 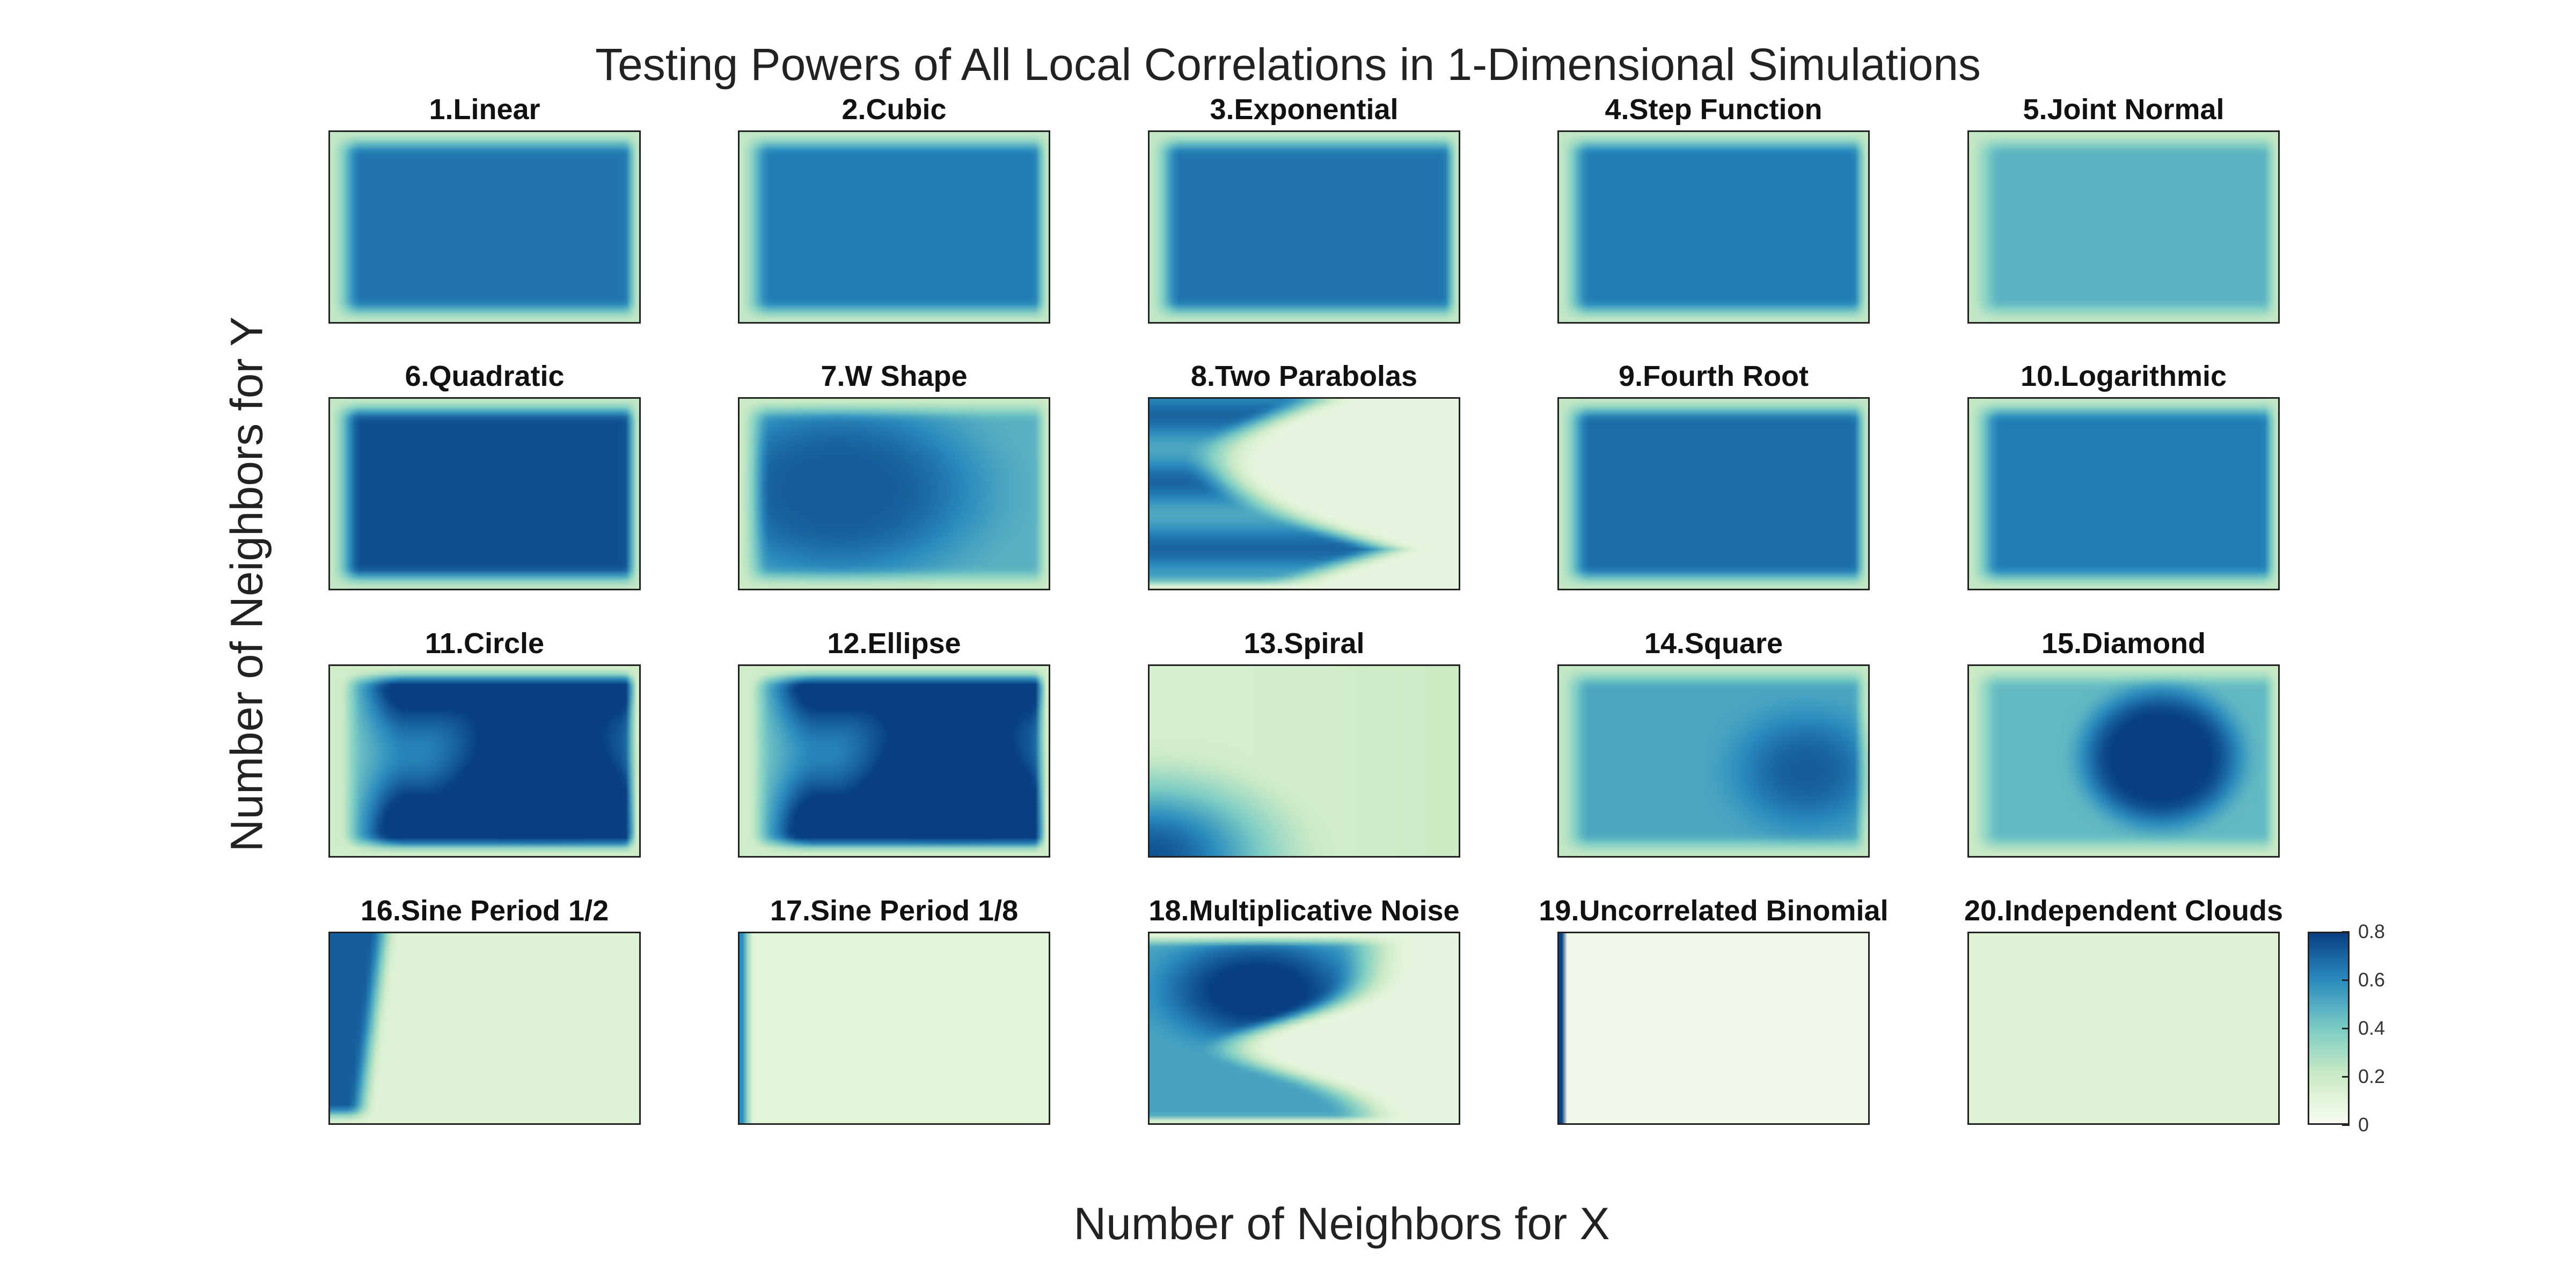 What do you see at coordinates (2124, 911) in the screenshot?
I see `panel-title: 20.Independent Clouds` at bounding box center [2124, 911].